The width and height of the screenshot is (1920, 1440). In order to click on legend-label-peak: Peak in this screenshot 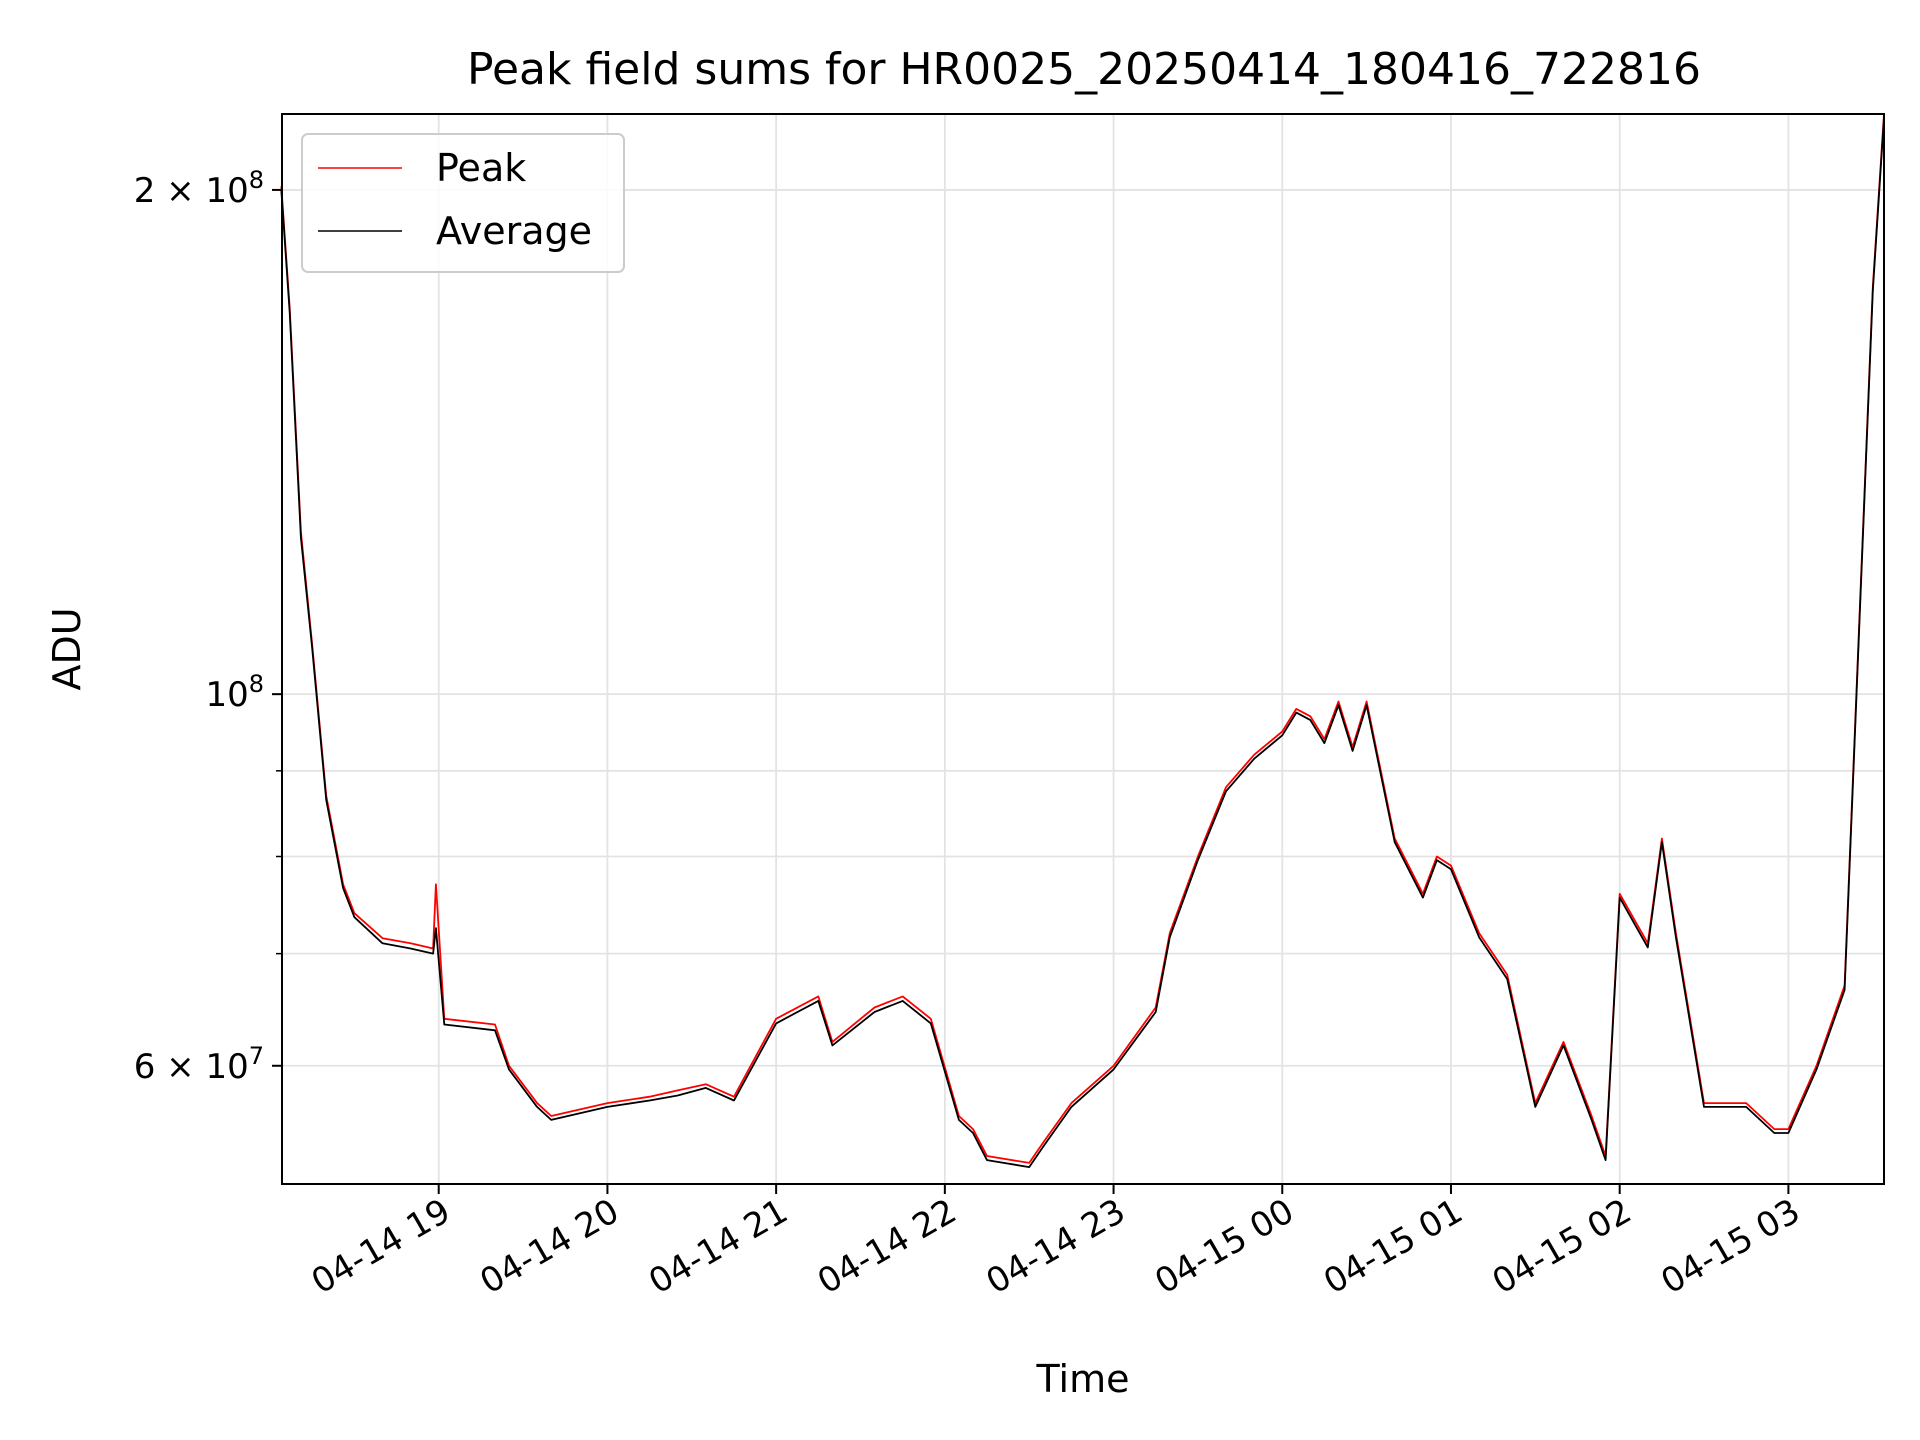, I will do `click(481, 168)`.